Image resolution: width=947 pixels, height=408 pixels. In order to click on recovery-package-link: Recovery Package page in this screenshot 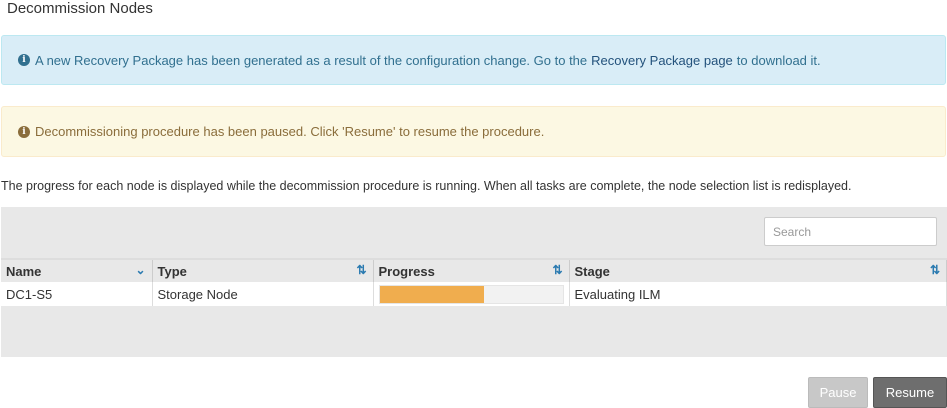, I will do `click(662, 60)`.